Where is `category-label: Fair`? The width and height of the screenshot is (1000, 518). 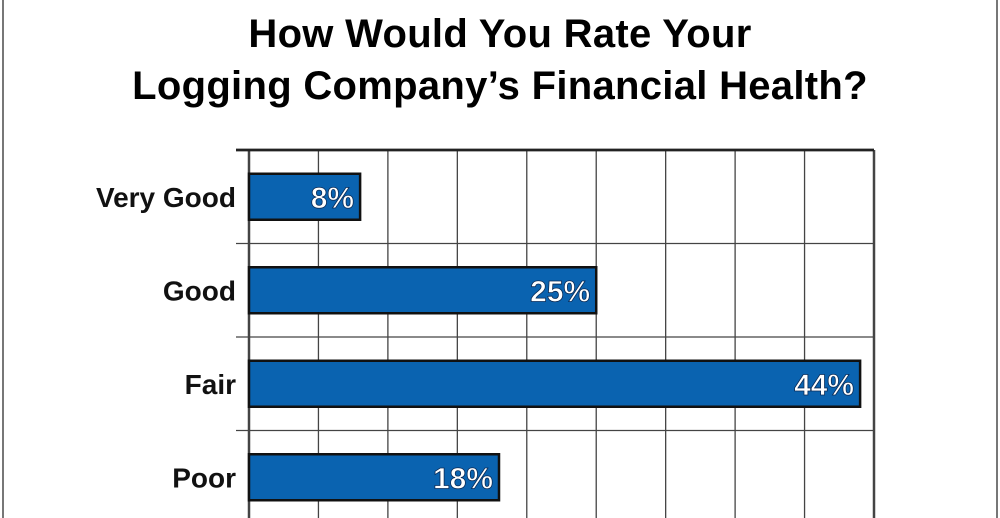
category-label: Fair is located at coordinates (210, 384).